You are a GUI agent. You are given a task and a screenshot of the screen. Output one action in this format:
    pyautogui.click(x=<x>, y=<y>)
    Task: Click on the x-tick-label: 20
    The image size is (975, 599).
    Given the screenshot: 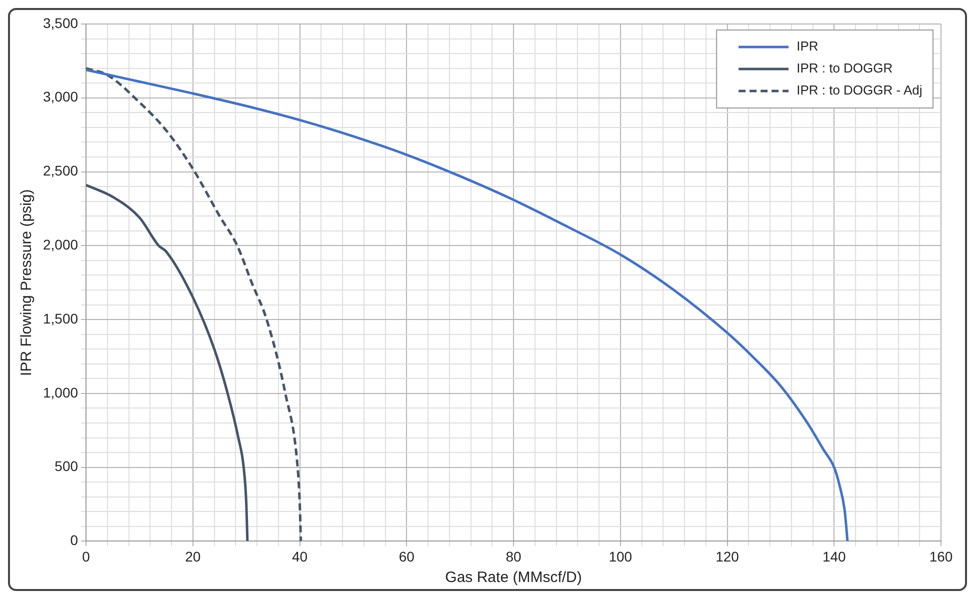 What is the action you would take?
    pyautogui.click(x=193, y=556)
    